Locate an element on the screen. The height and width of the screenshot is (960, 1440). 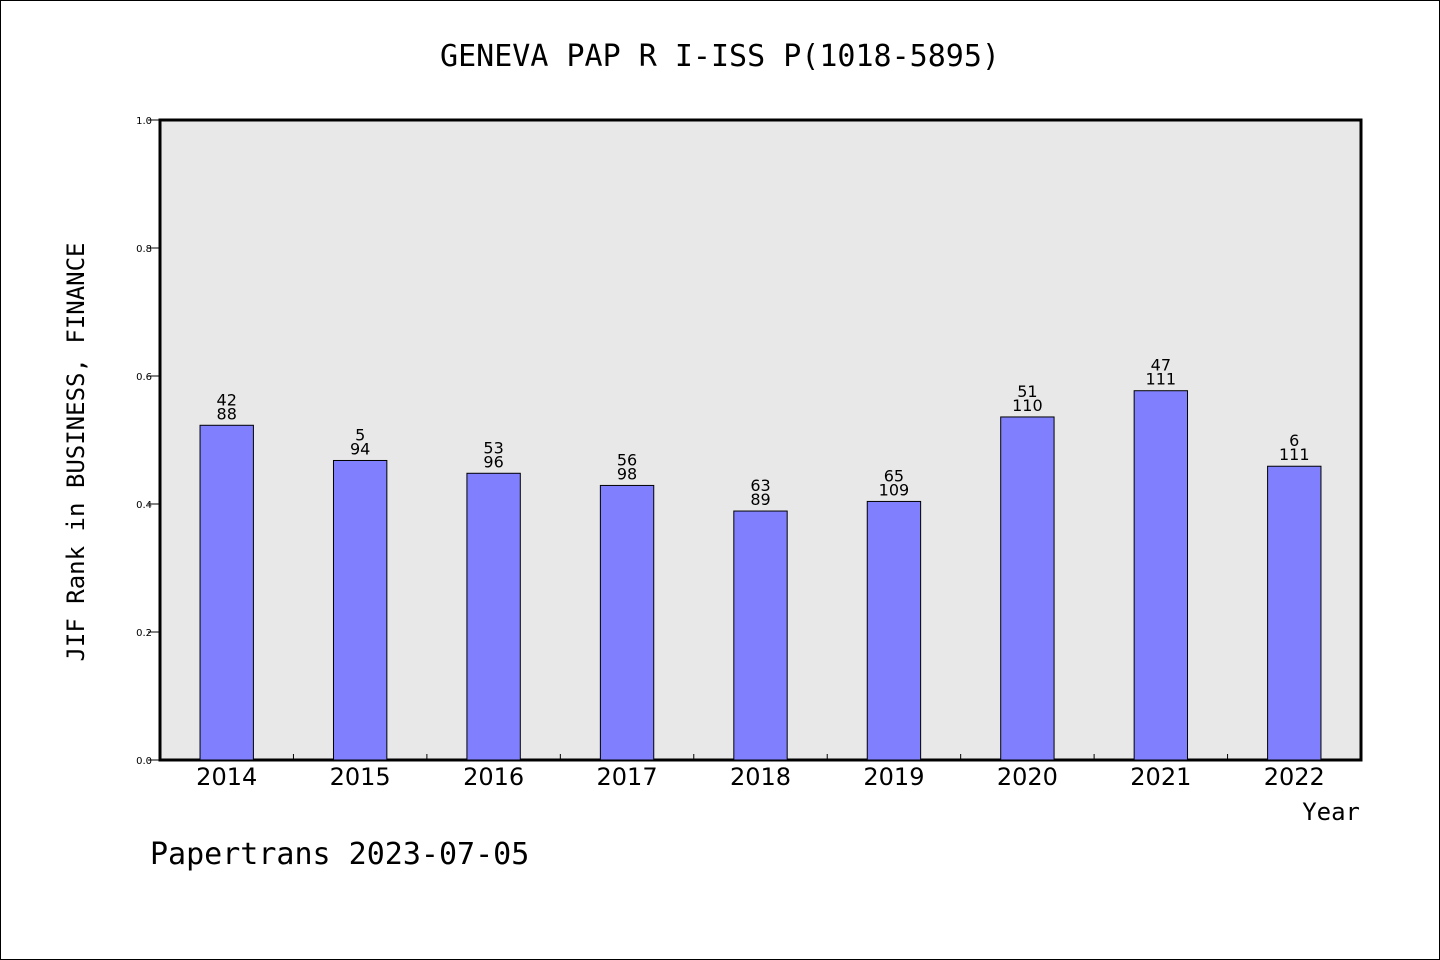
bar-total-label: 88 is located at coordinates (227, 413).